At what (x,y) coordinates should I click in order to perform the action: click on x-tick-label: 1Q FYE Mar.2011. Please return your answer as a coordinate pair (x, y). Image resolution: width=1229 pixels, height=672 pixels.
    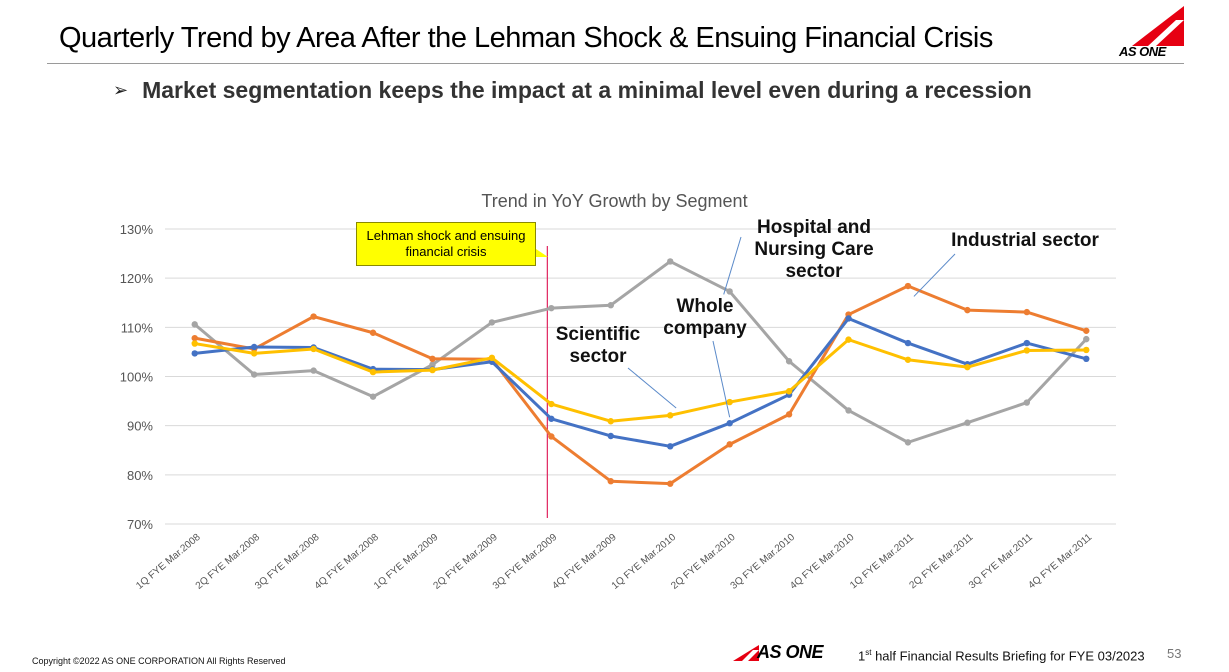
    Looking at the image, I should click on (882, 562).